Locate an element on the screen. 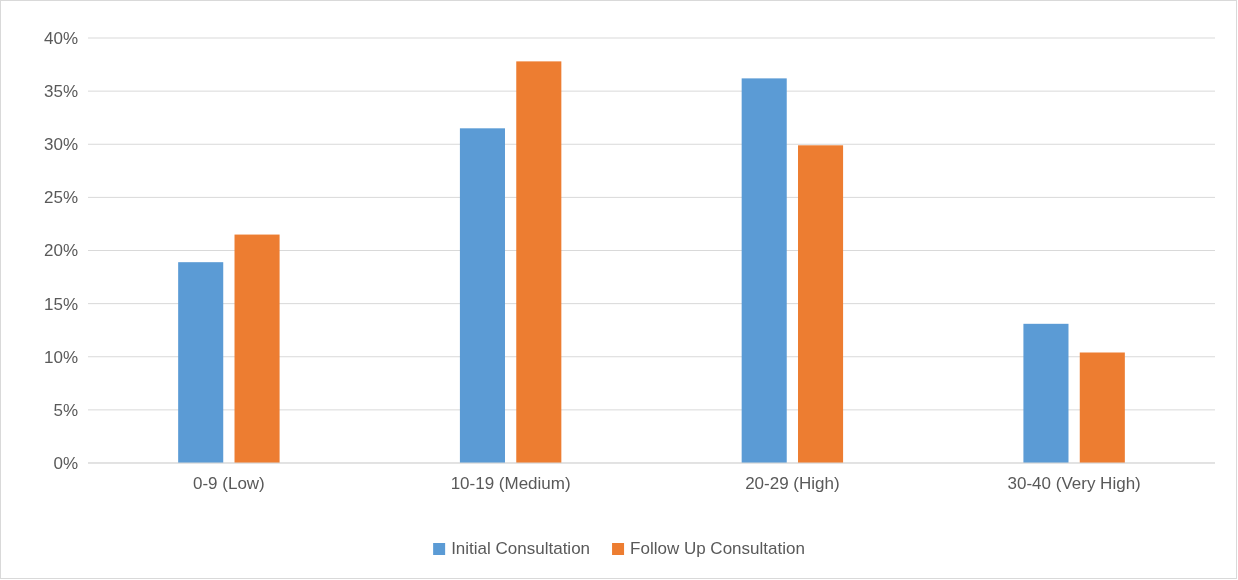 The width and height of the screenshot is (1238, 580). y-tick-label: 40% is located at coordinates (60, 38).